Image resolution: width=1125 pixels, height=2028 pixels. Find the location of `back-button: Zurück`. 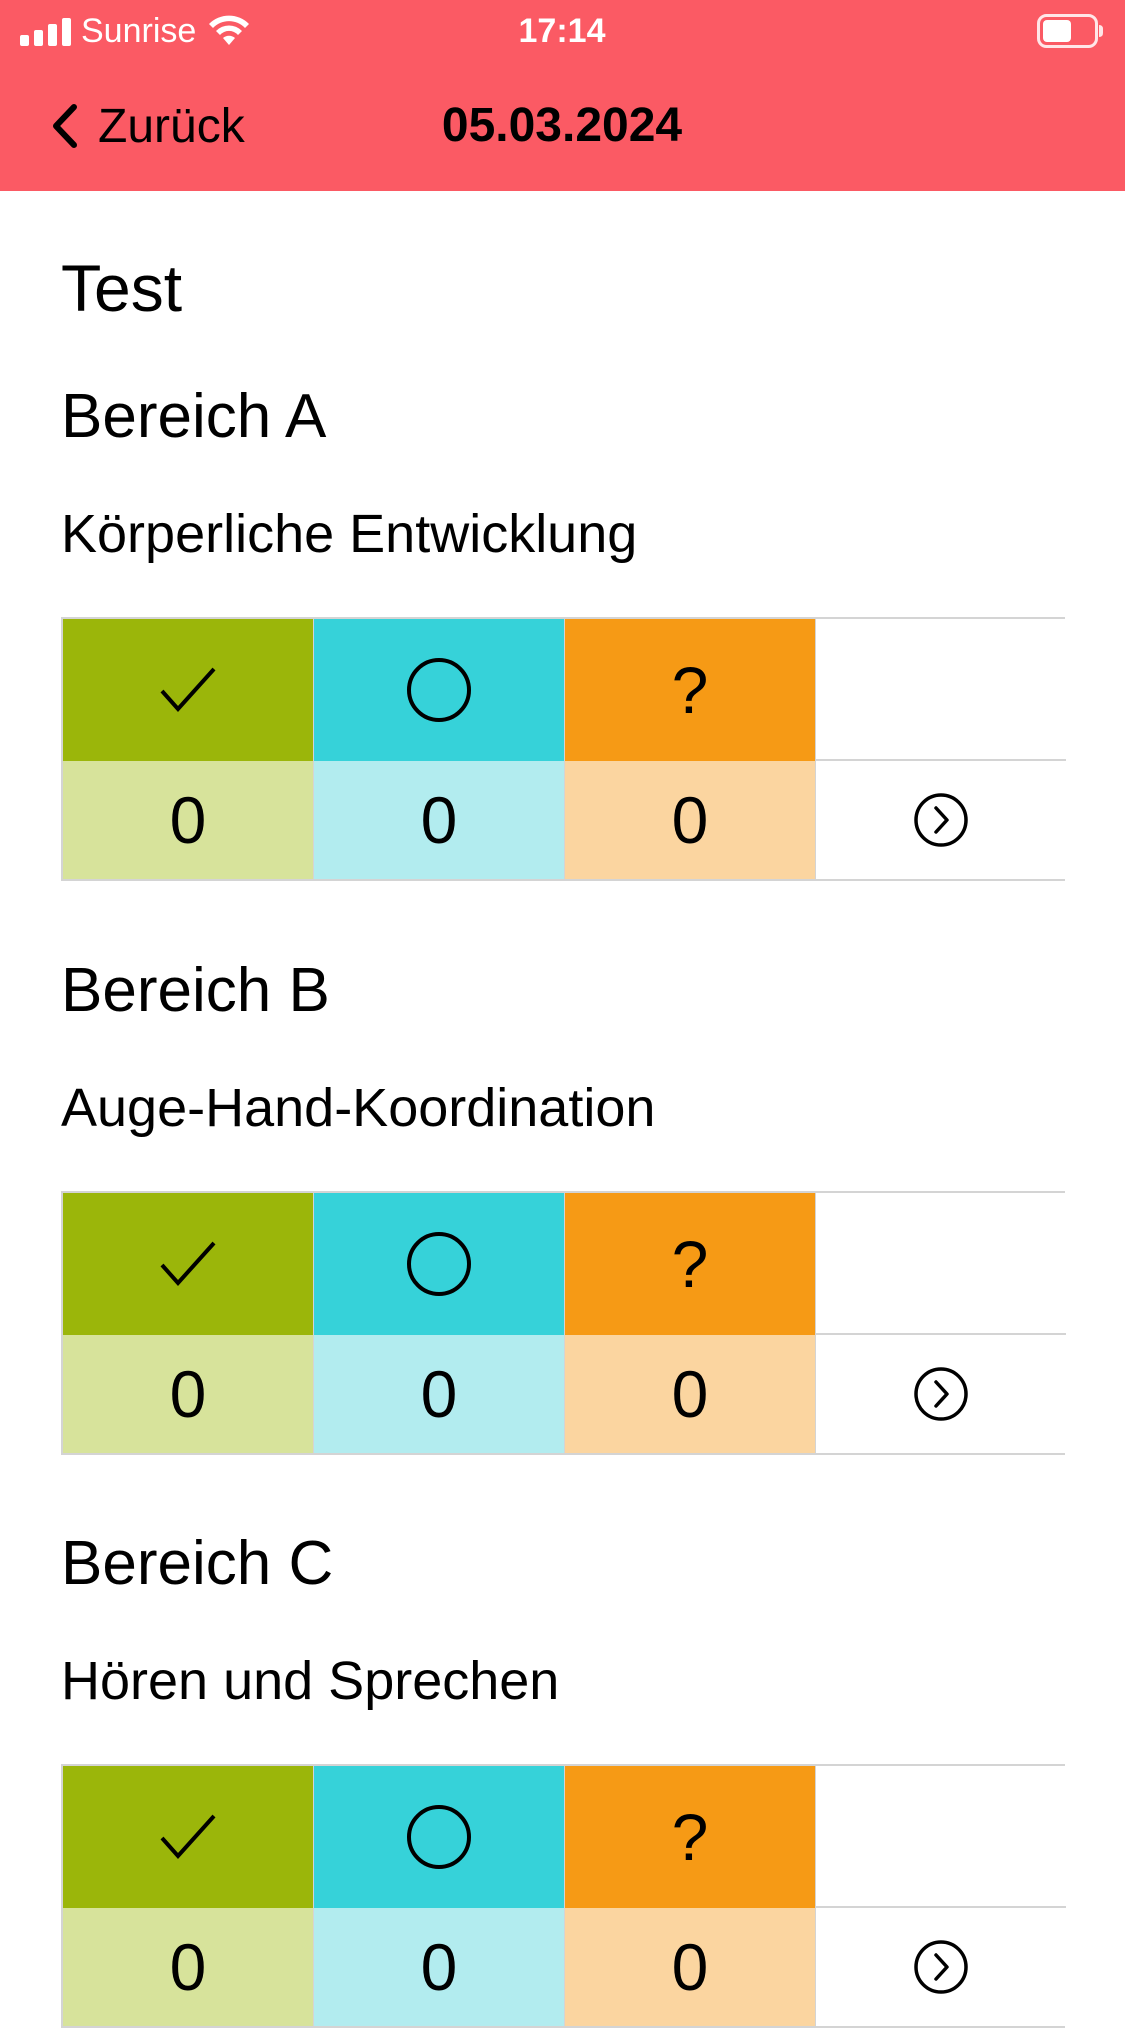

back-button: Zurück is located at coordinates (147, 126).